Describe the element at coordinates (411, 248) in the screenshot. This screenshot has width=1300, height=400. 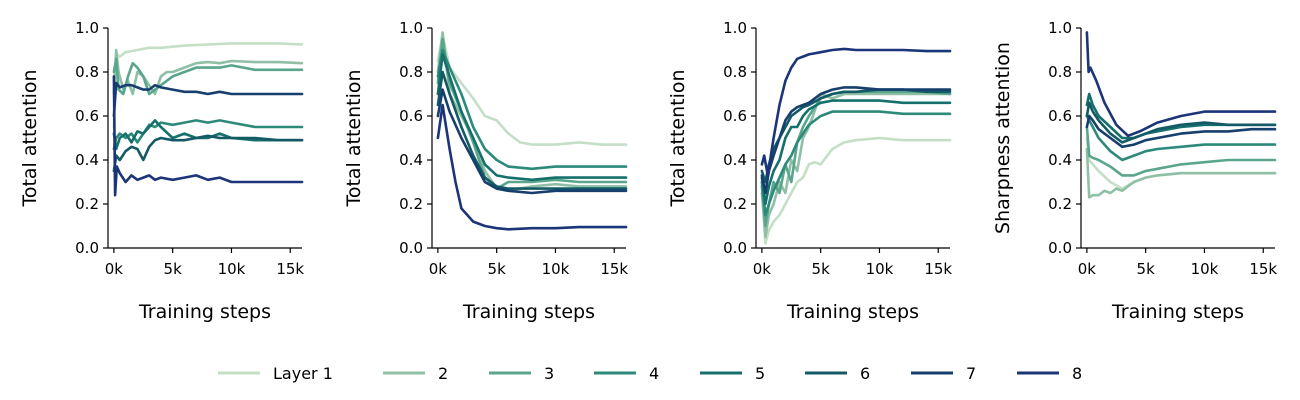
I see `panel-2-ytick-label: 0.0` at that location.